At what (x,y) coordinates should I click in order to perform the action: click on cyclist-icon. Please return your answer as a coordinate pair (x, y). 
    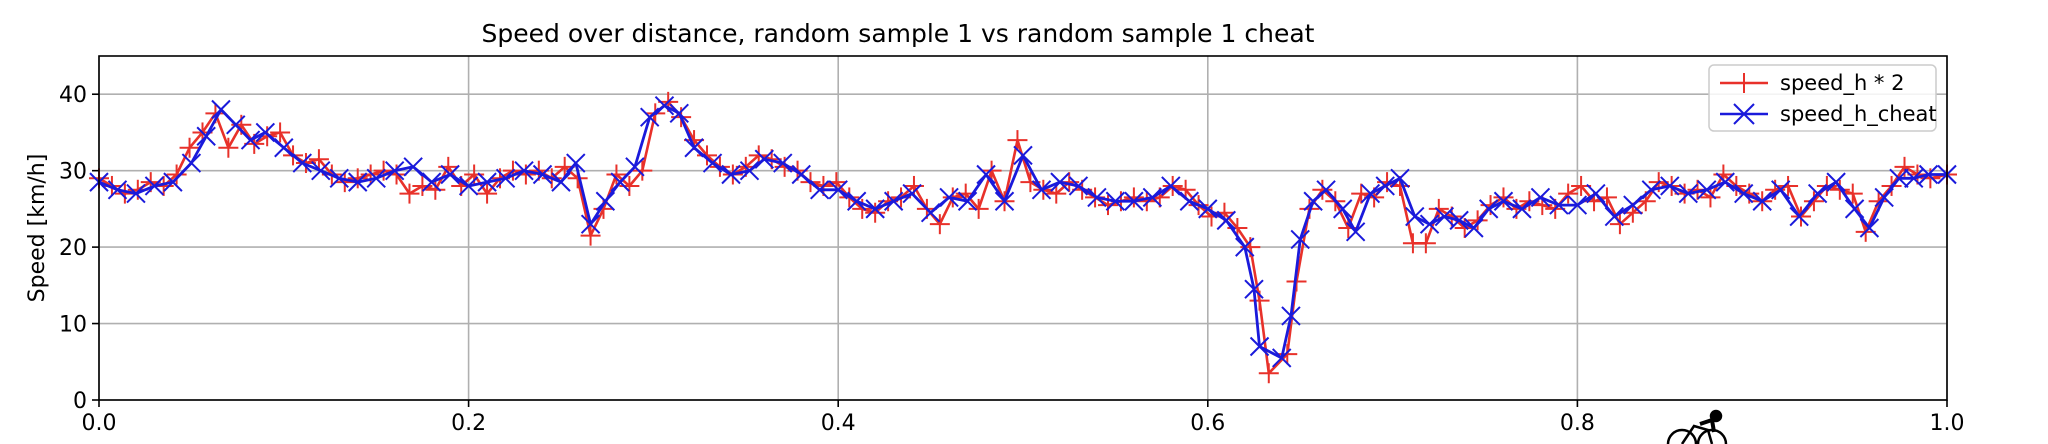
    Looking at the image, I should click on (1697, 426).